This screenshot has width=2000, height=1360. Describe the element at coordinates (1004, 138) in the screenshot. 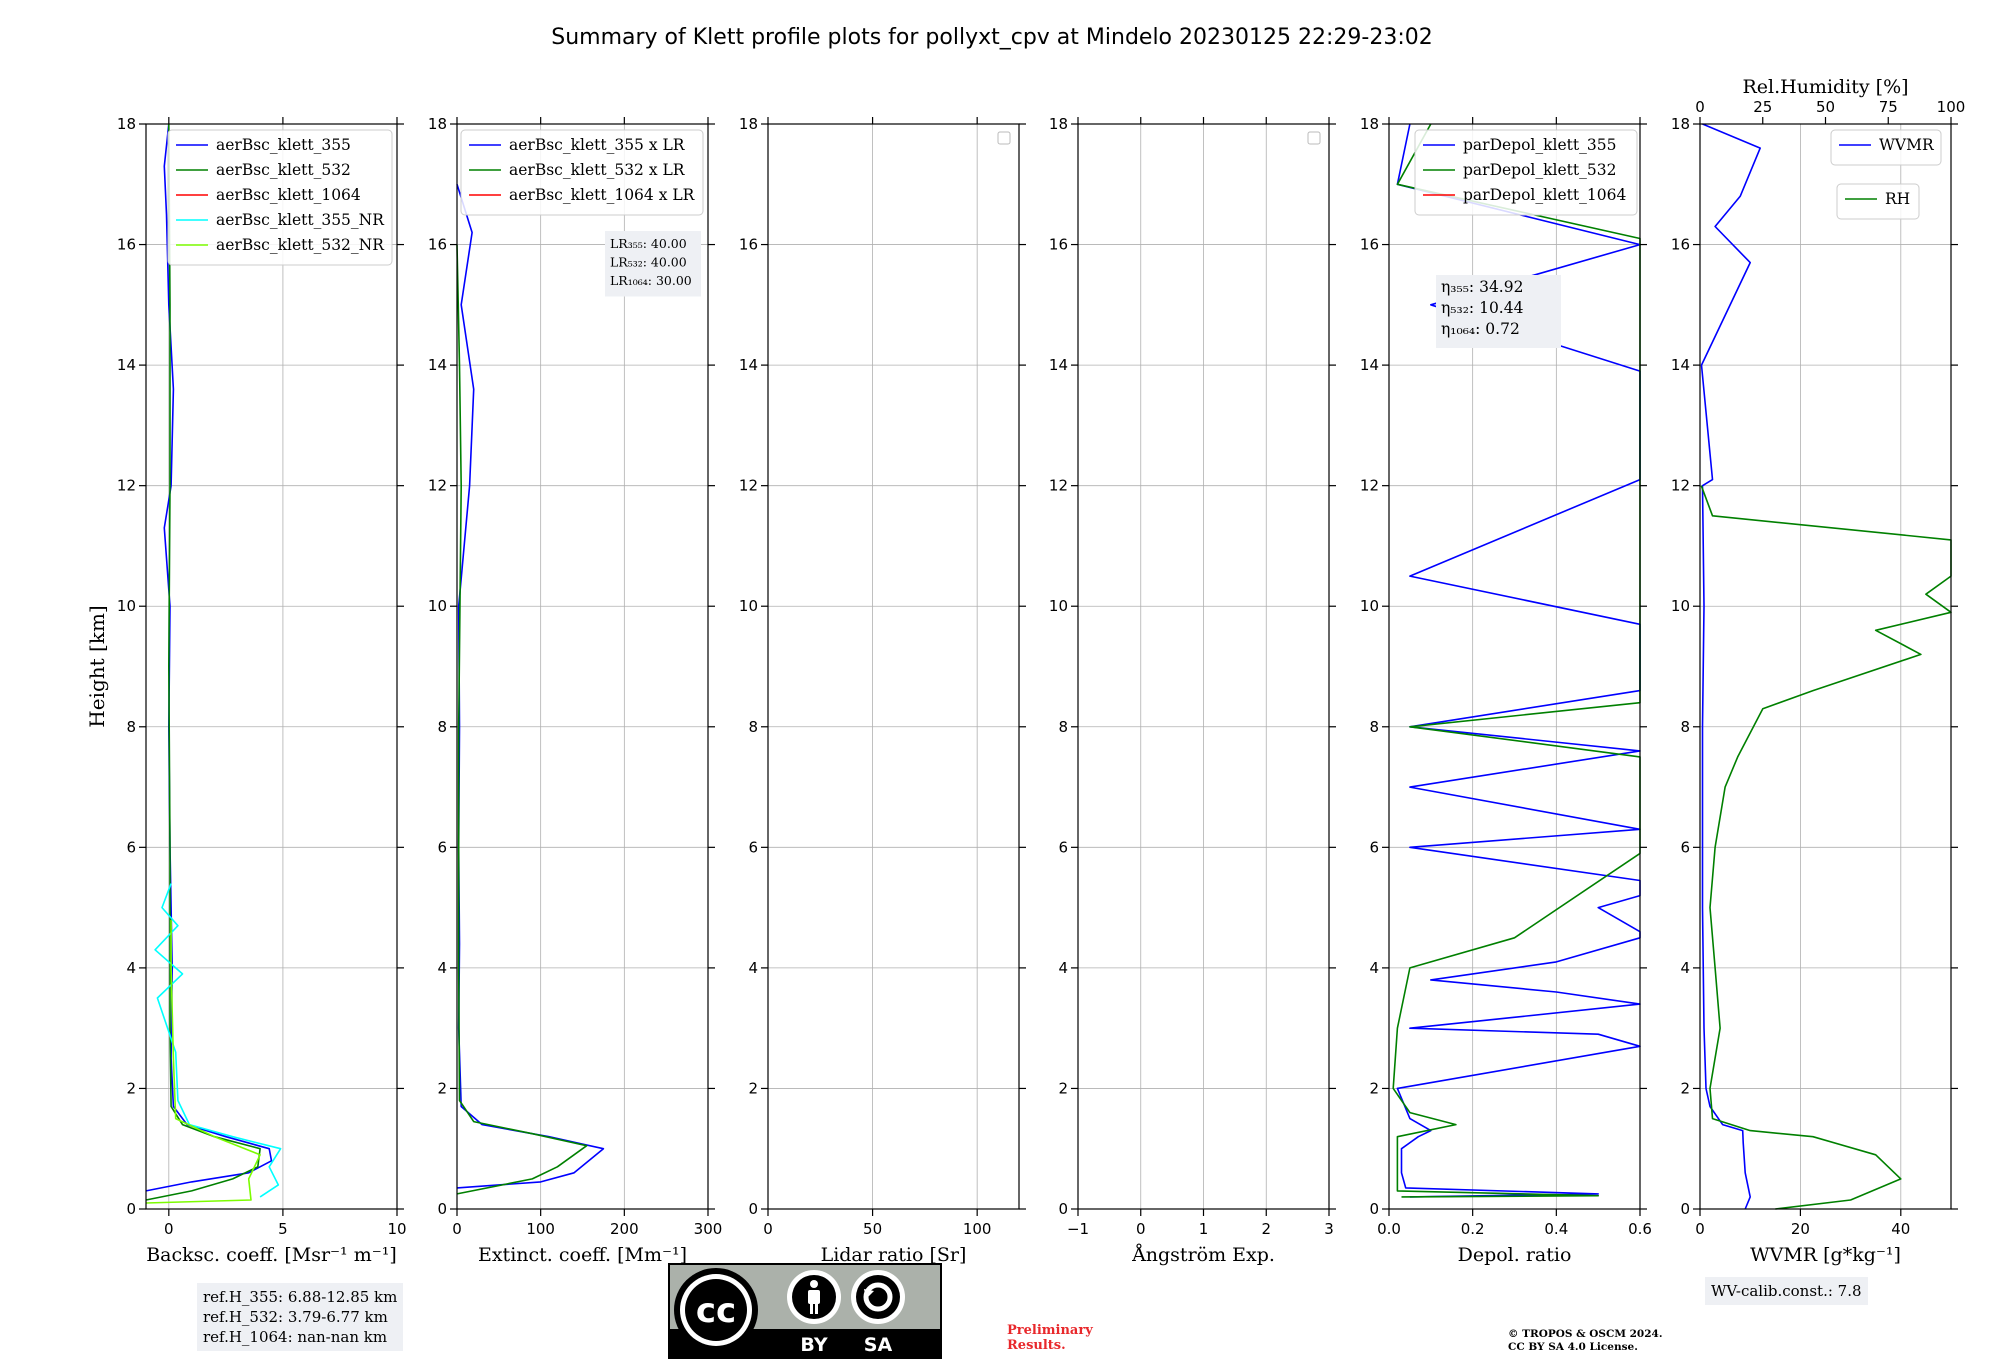

I see `empty-legend-box` at that location.